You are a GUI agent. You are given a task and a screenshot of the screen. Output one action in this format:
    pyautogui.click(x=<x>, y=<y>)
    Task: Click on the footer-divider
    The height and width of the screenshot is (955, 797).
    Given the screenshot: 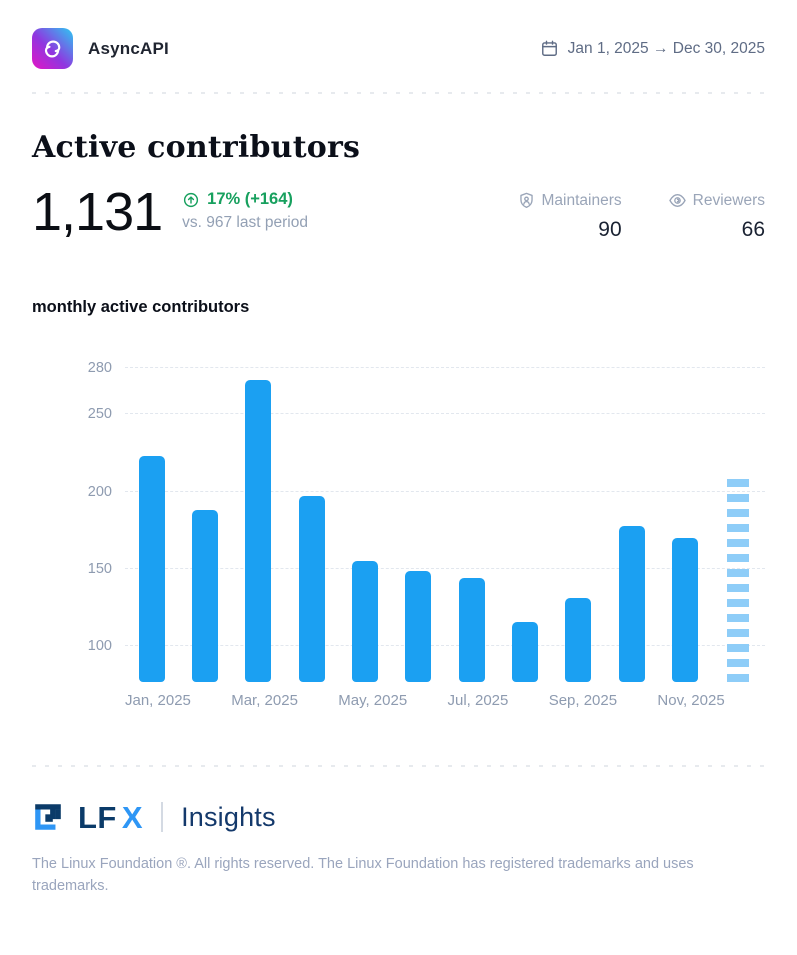 What is the action you would take?
    pyautogui.click(x=398, y=766)
    